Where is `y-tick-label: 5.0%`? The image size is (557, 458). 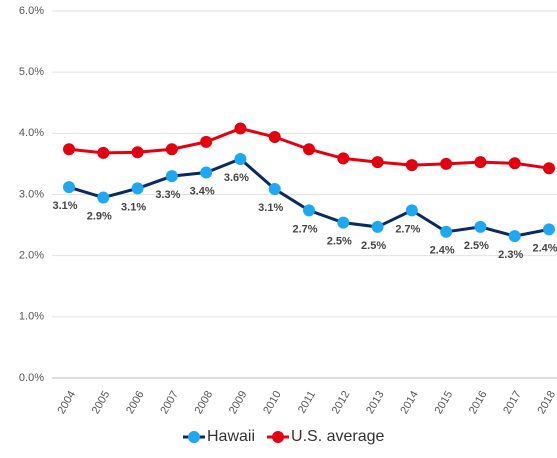 y-tick-label: 5.0% is located at coordinates (31, 72).